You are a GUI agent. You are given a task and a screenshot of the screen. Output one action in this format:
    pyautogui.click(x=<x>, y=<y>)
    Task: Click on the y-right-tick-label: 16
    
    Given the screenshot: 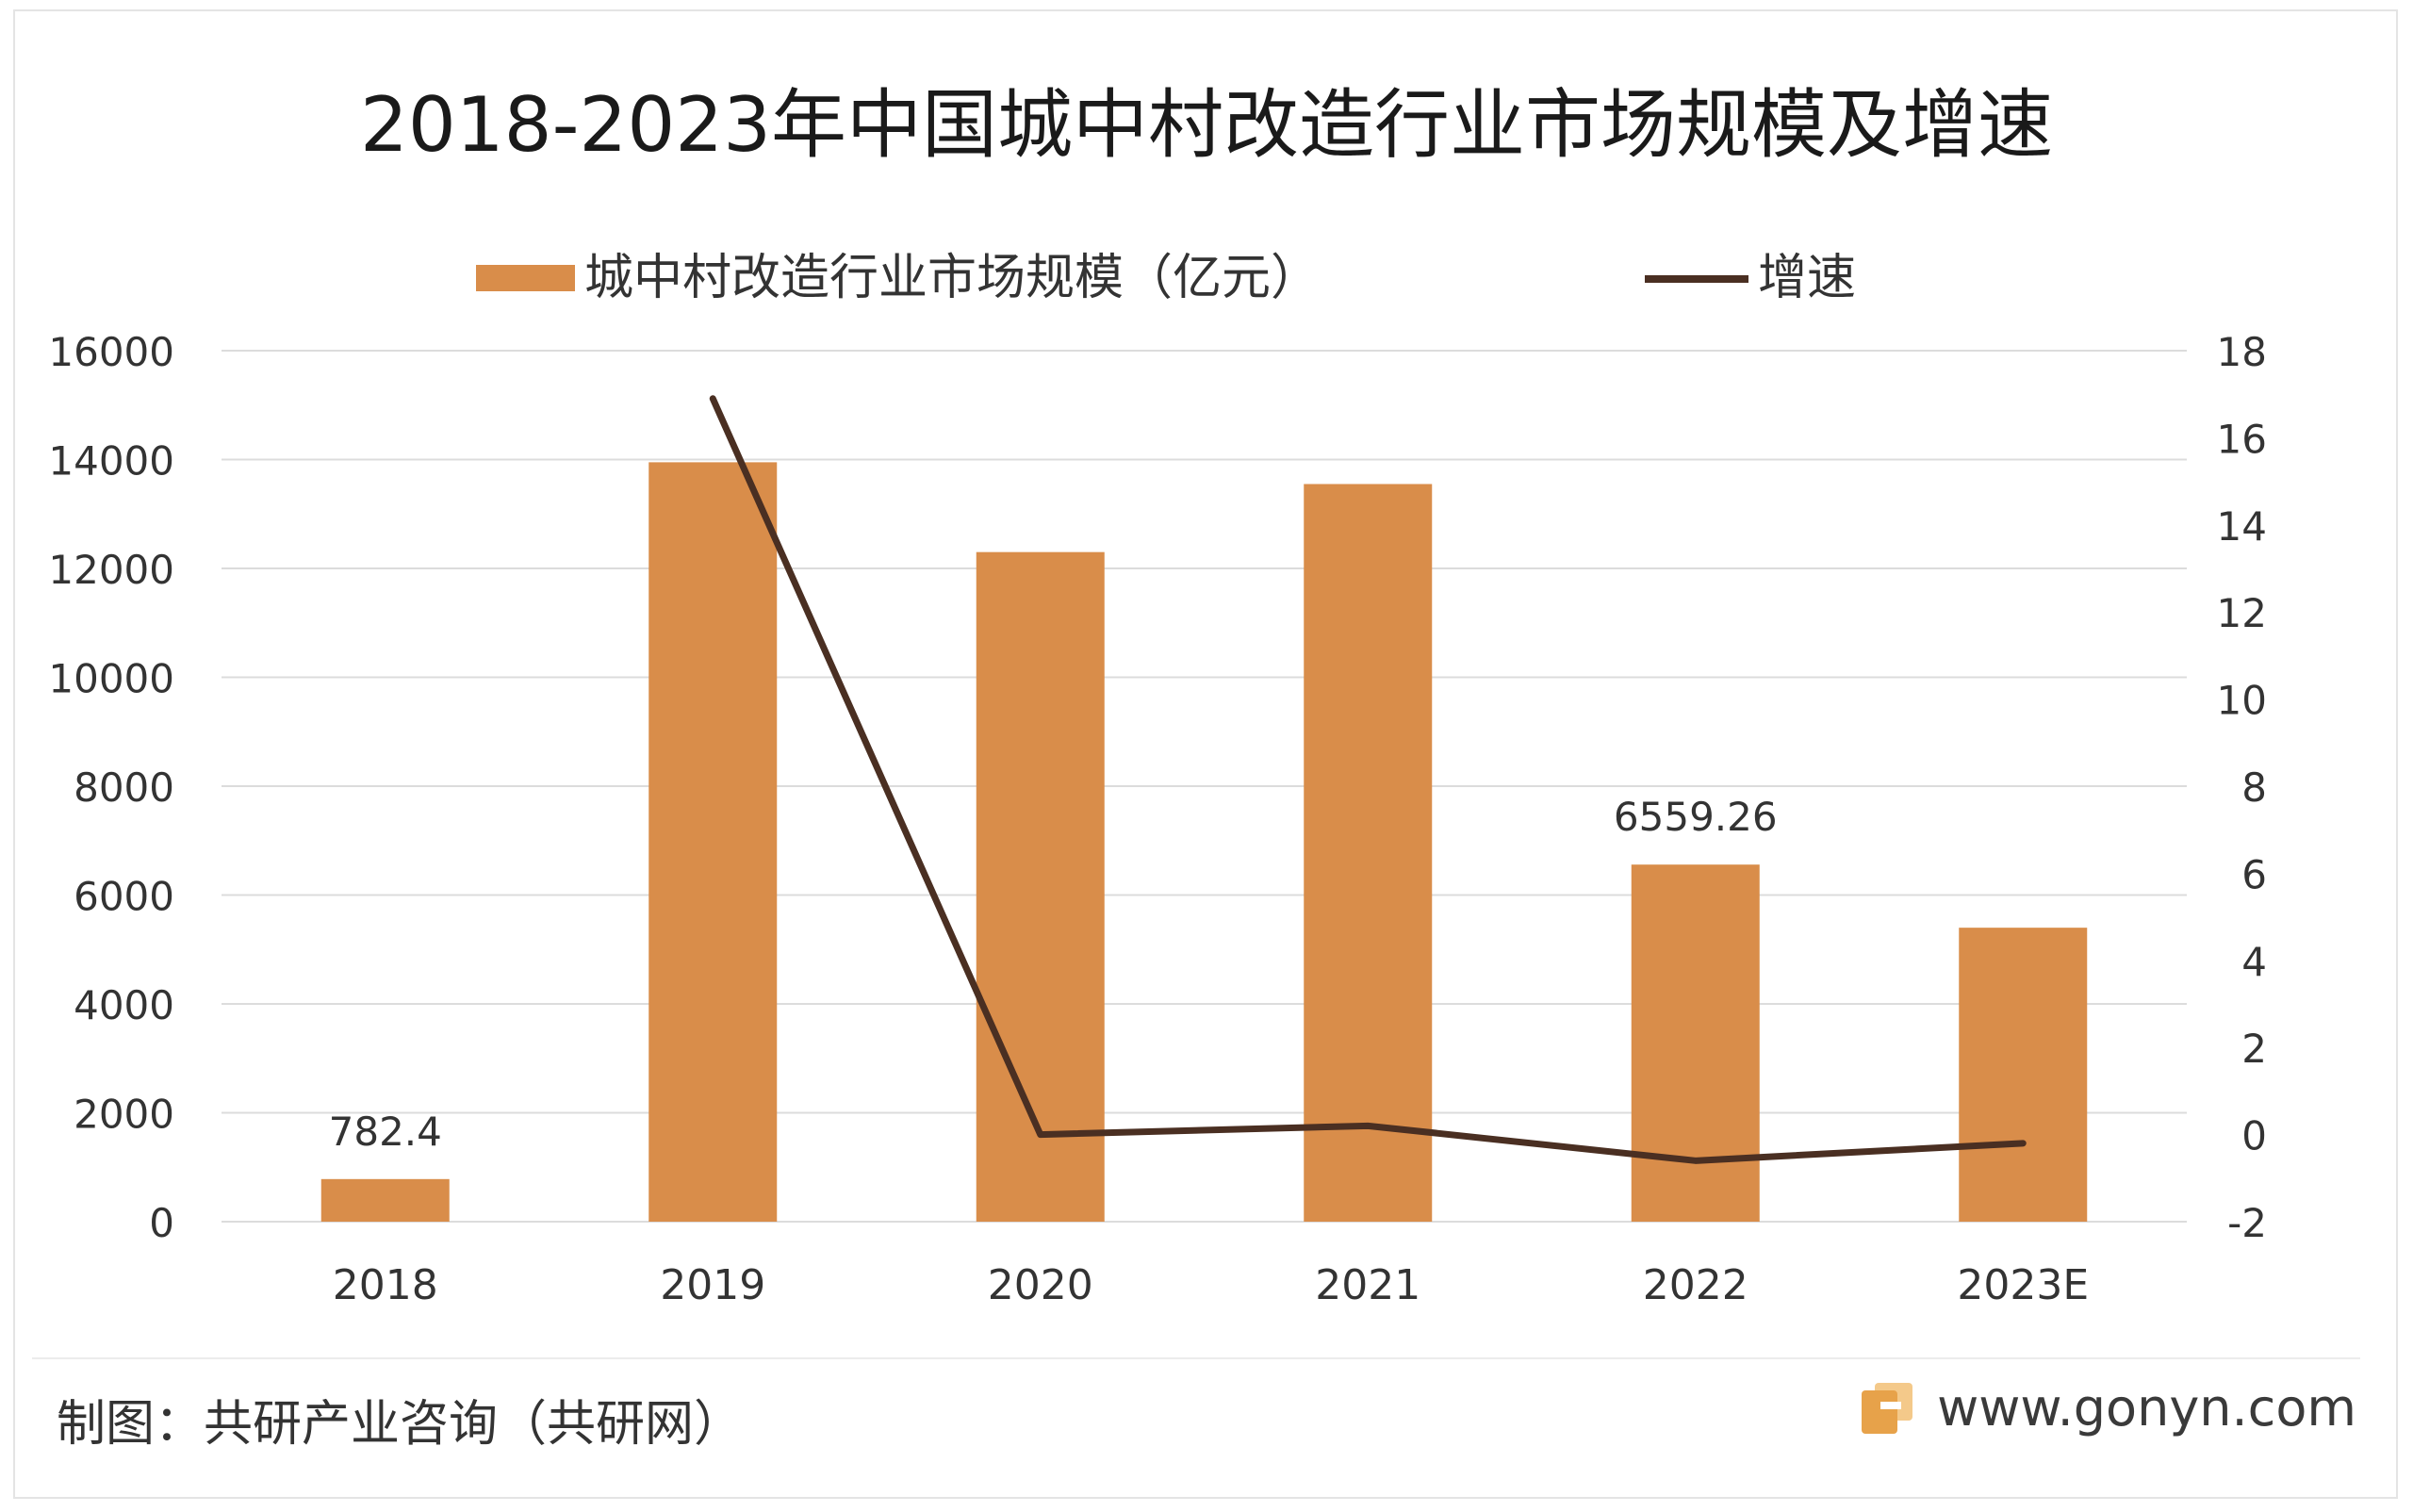 What is the action you would take?
    pyautogui.click(x=2242, y=439)
    